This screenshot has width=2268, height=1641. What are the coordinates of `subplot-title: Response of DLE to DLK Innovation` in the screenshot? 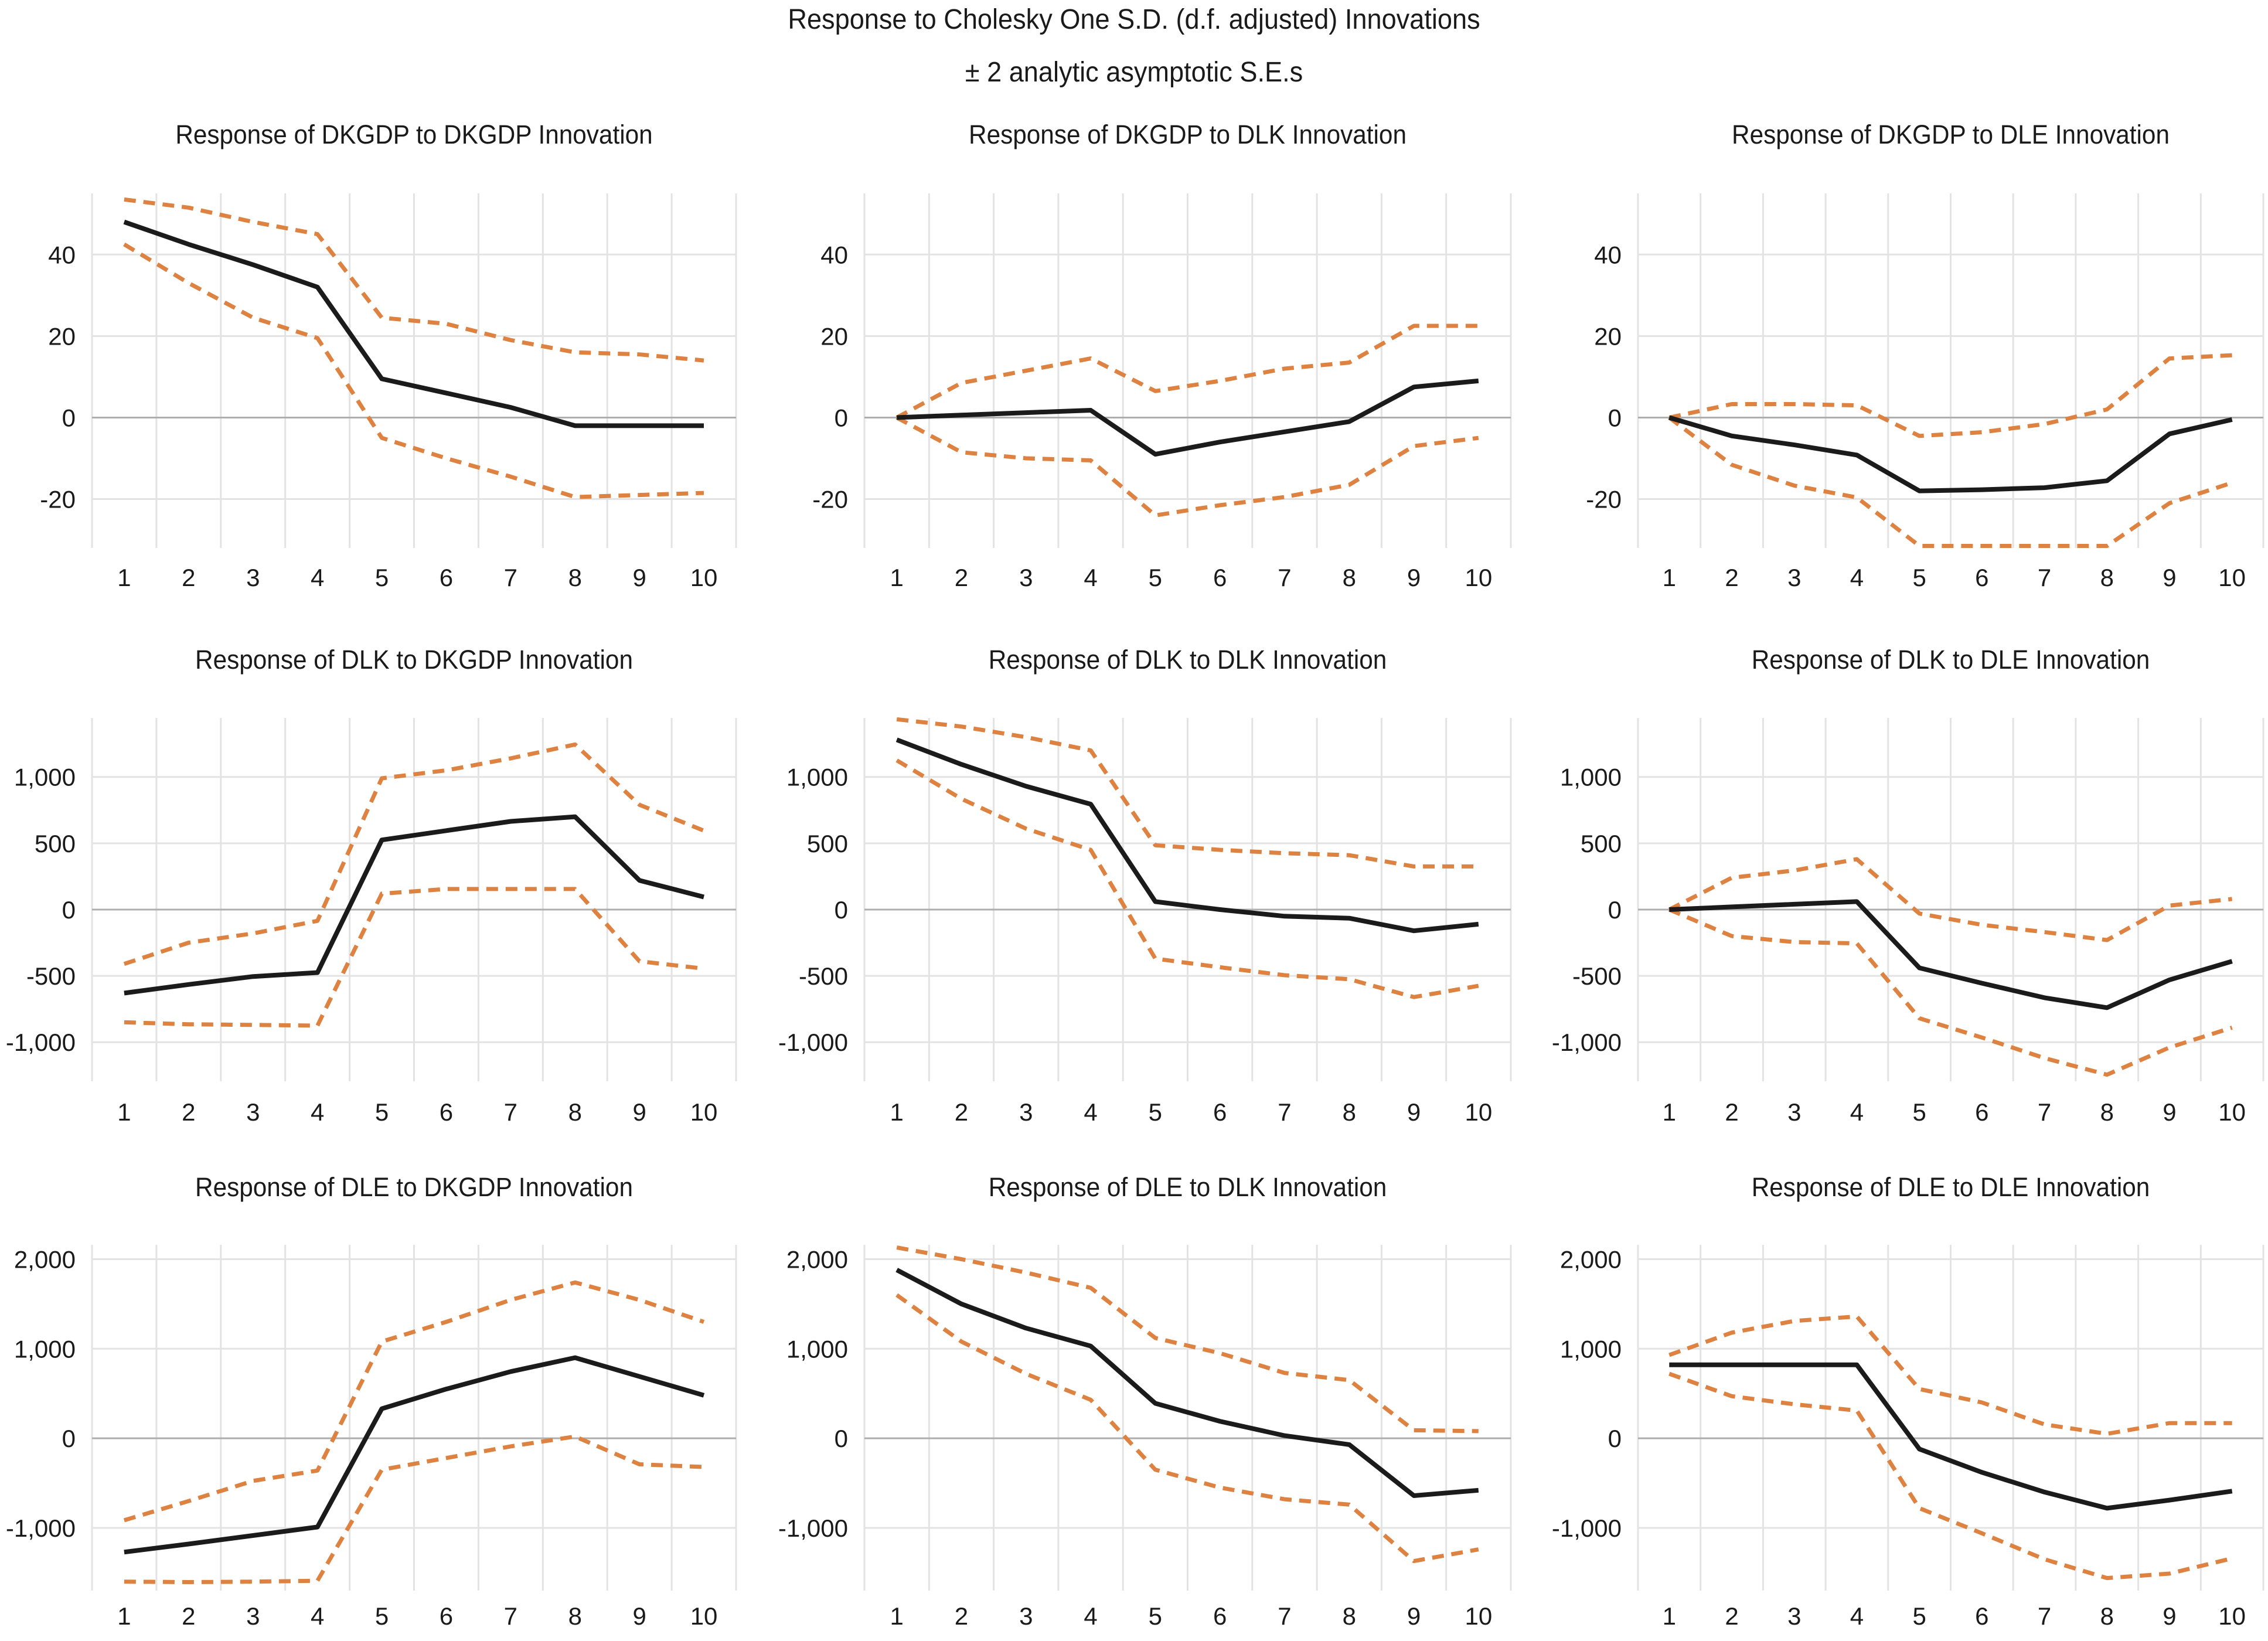 It's located at (1187, 1187).